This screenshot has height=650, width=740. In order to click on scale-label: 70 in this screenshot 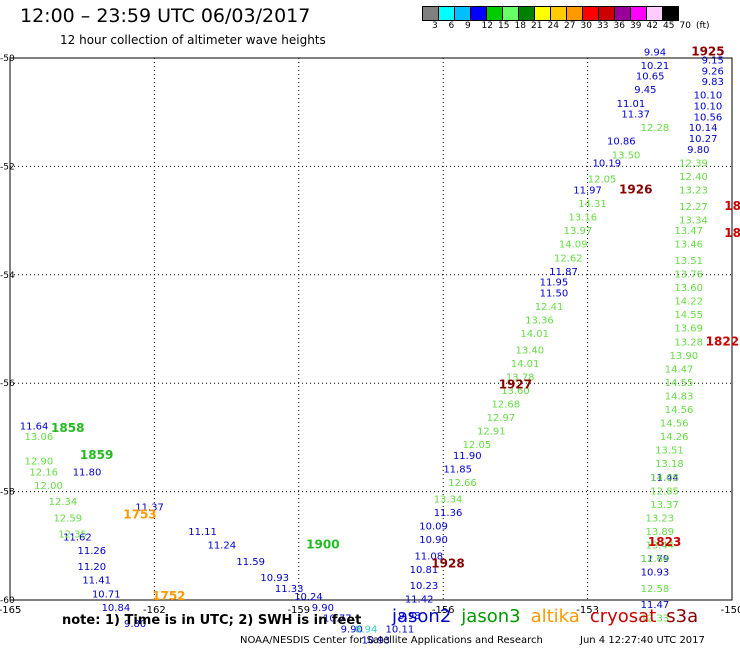, I will do `click(685, 26)`.